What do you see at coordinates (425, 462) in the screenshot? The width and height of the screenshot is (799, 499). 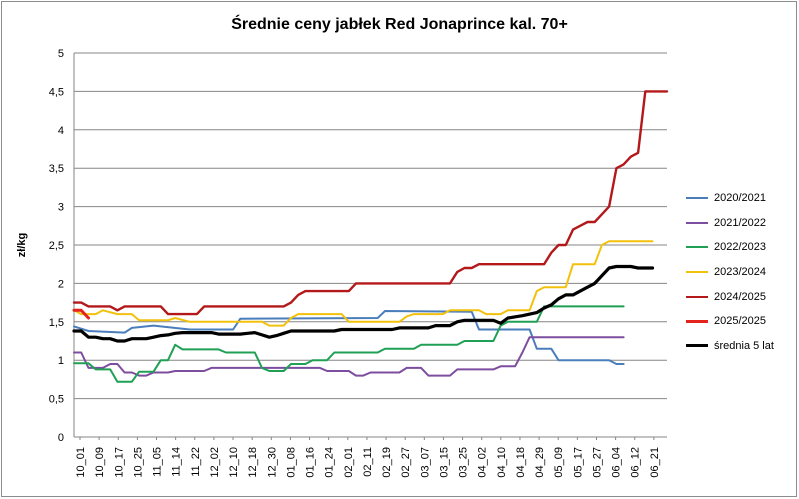 I see `x-tick-label: 03_07` at bounding box center [425, 462].